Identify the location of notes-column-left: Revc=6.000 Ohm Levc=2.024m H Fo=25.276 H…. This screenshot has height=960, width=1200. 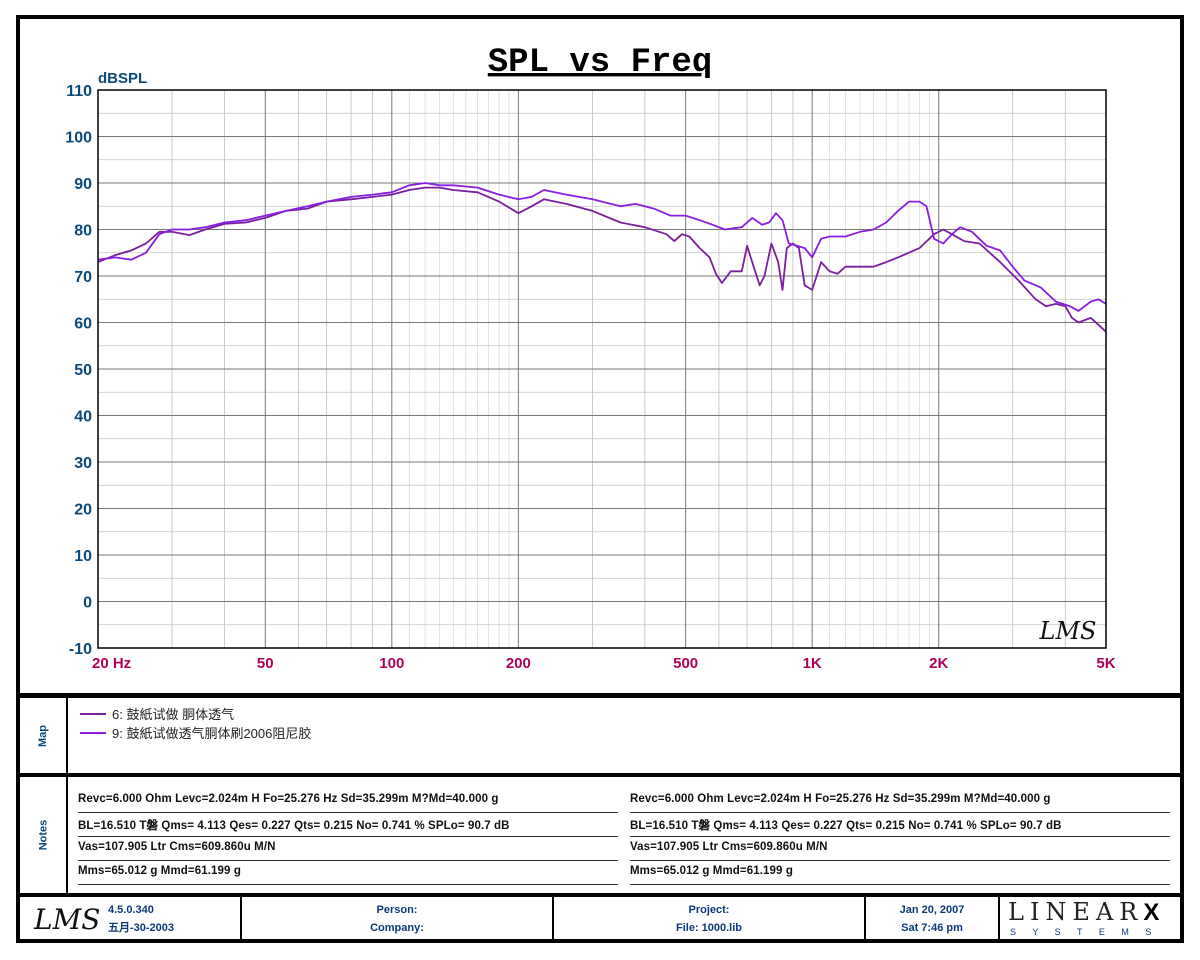
(348, 837).